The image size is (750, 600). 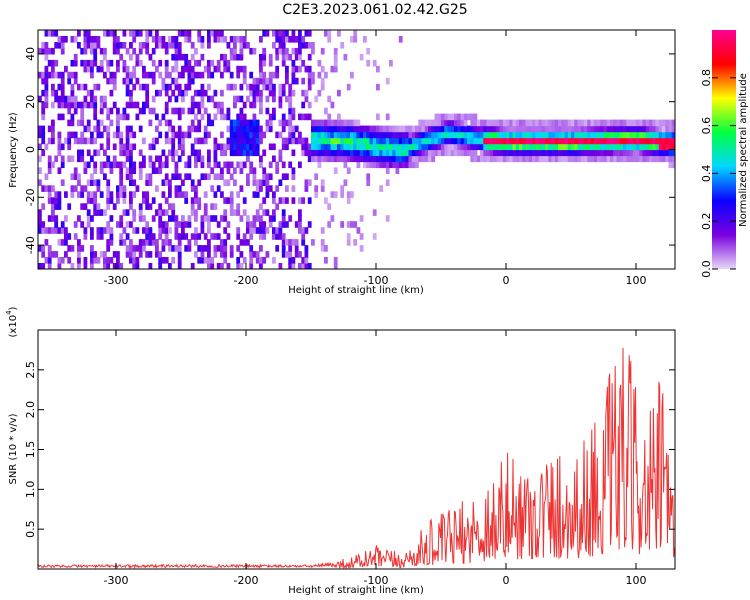 What do you see at coordinates (116, 580) in the screenshot?
I see `x-tick-label: -300` at bounding box center [116, 580].